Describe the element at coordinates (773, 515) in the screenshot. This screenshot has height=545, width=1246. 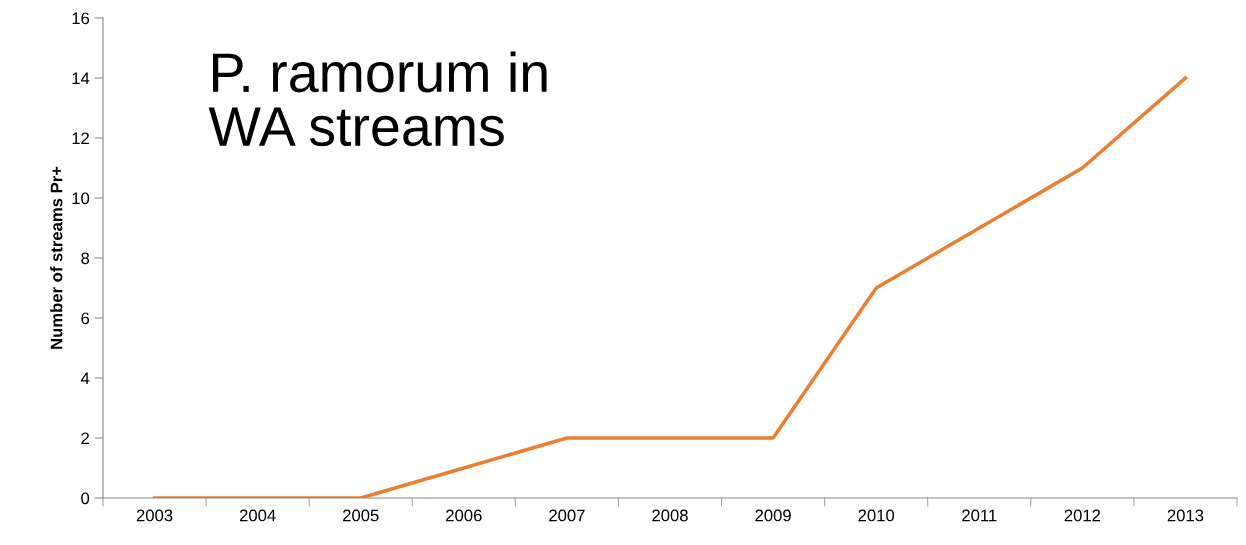
I see `x-tick-label: 2009` at that location.